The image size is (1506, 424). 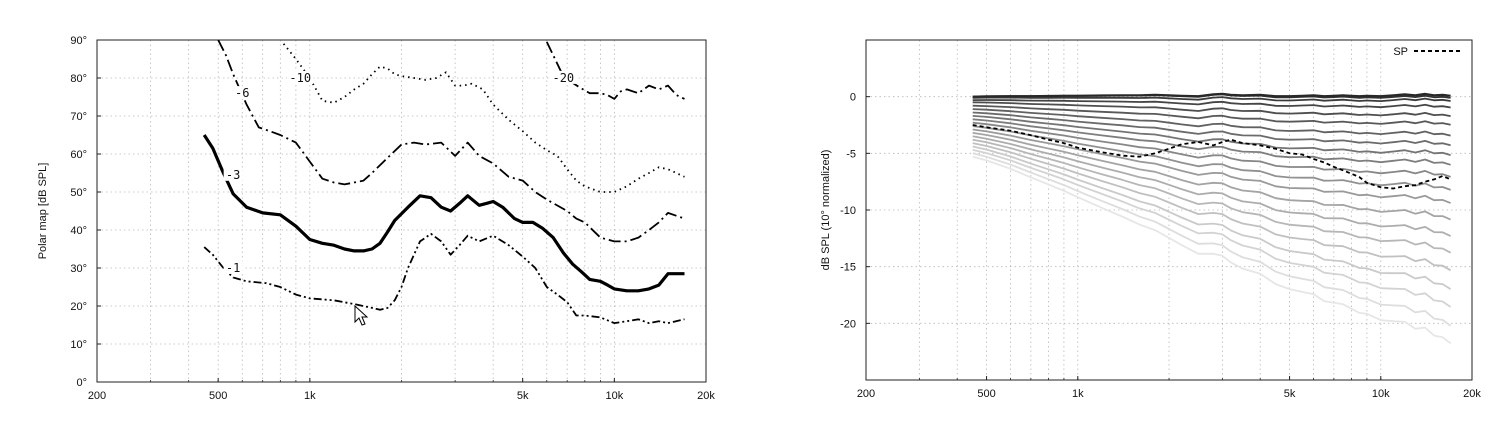 I want to click on polar-y-tick-label: 40°, so click(x=78, y=231).